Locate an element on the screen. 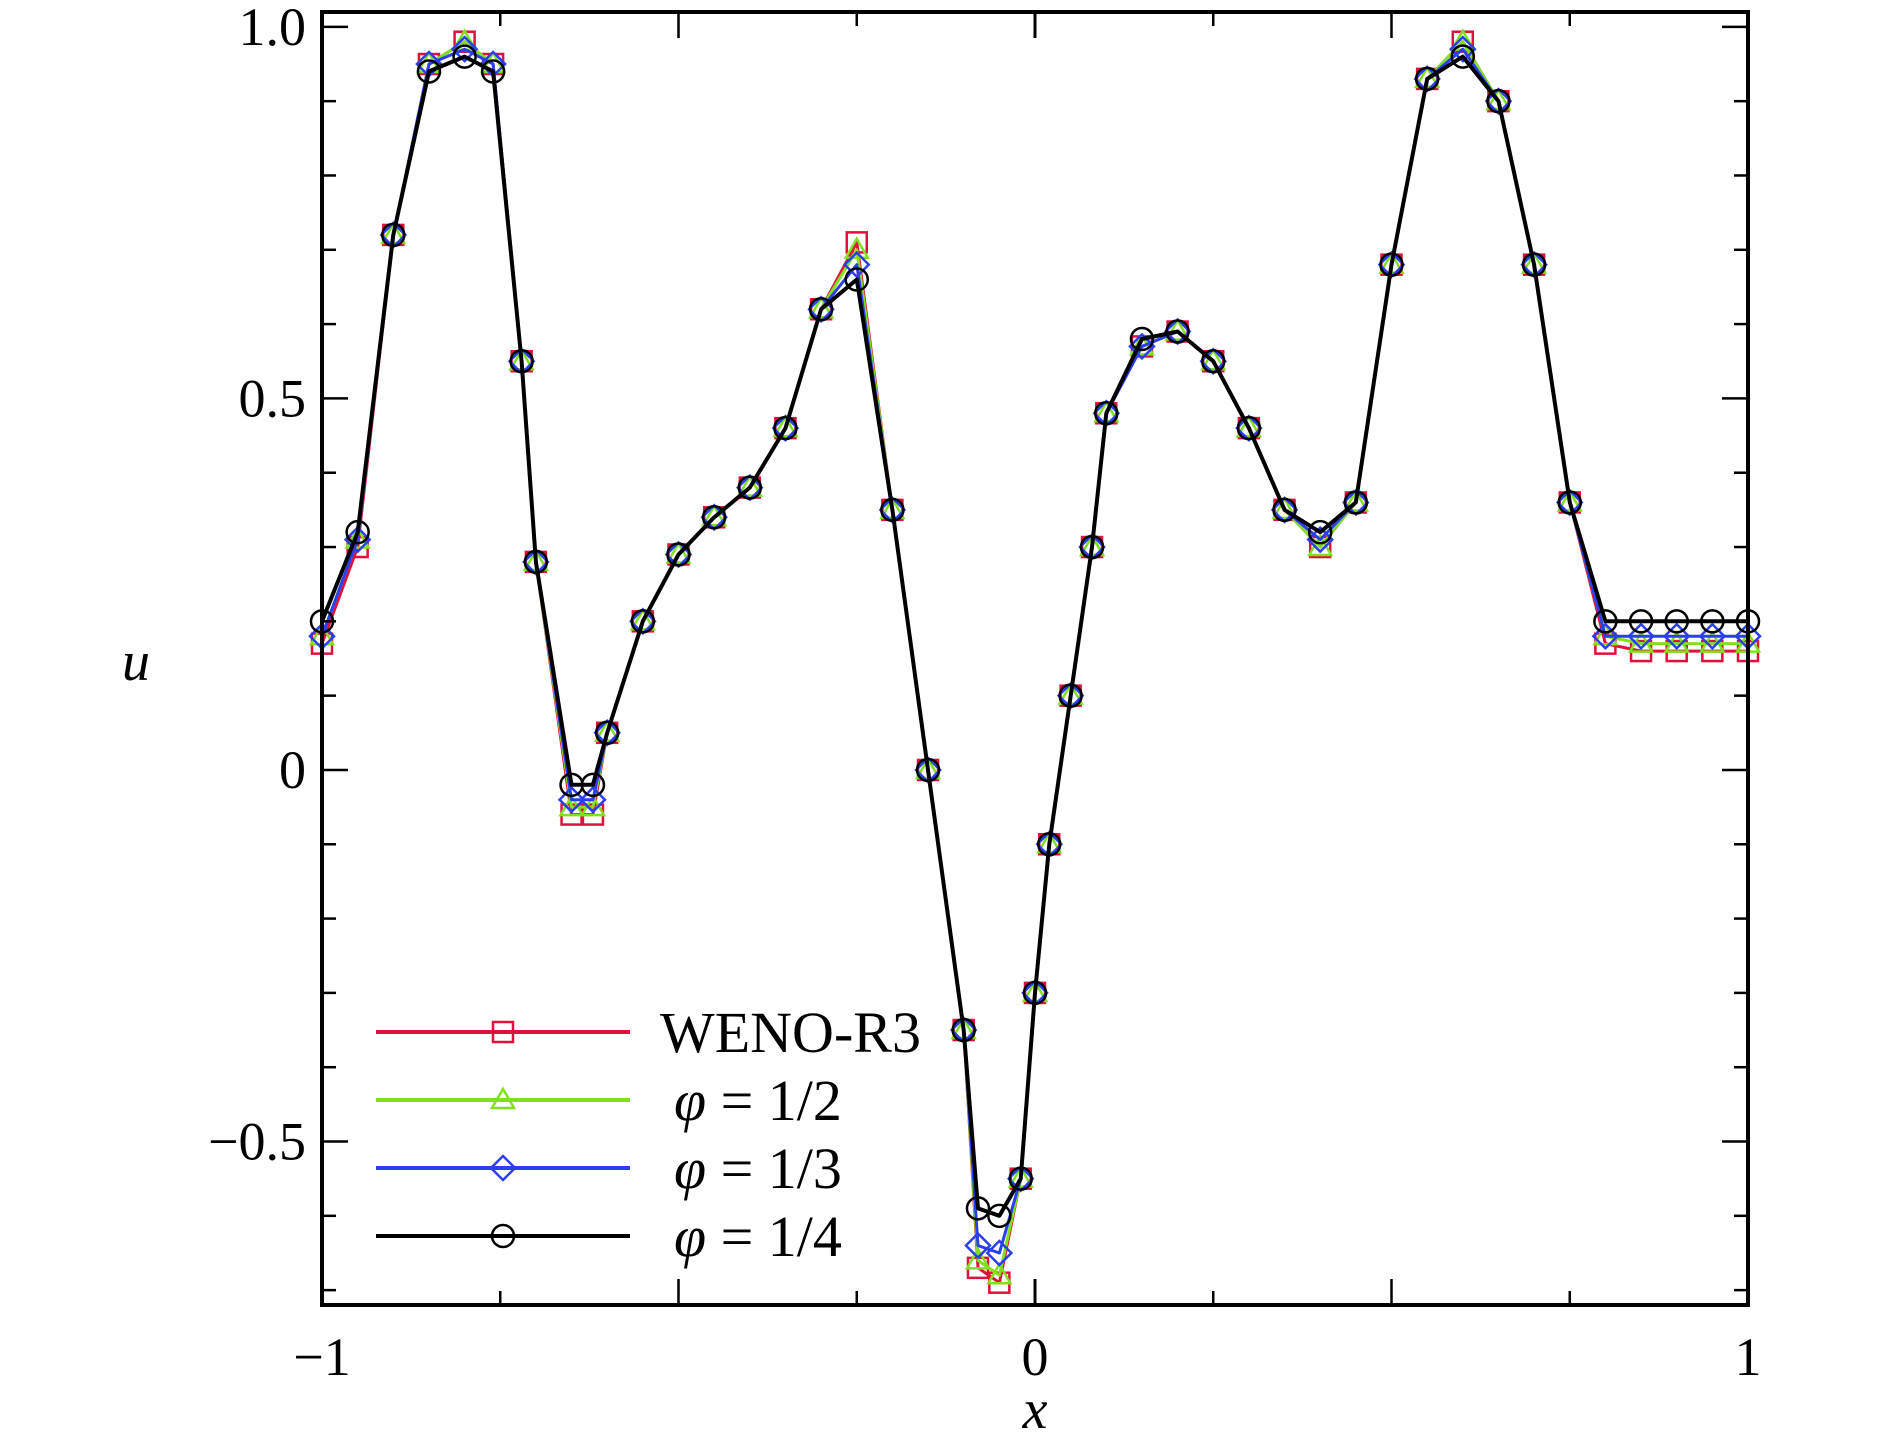 This screenshot has height=1440, width=1890. legend-value: = 1/2 is located at coordinates (774, 1100).